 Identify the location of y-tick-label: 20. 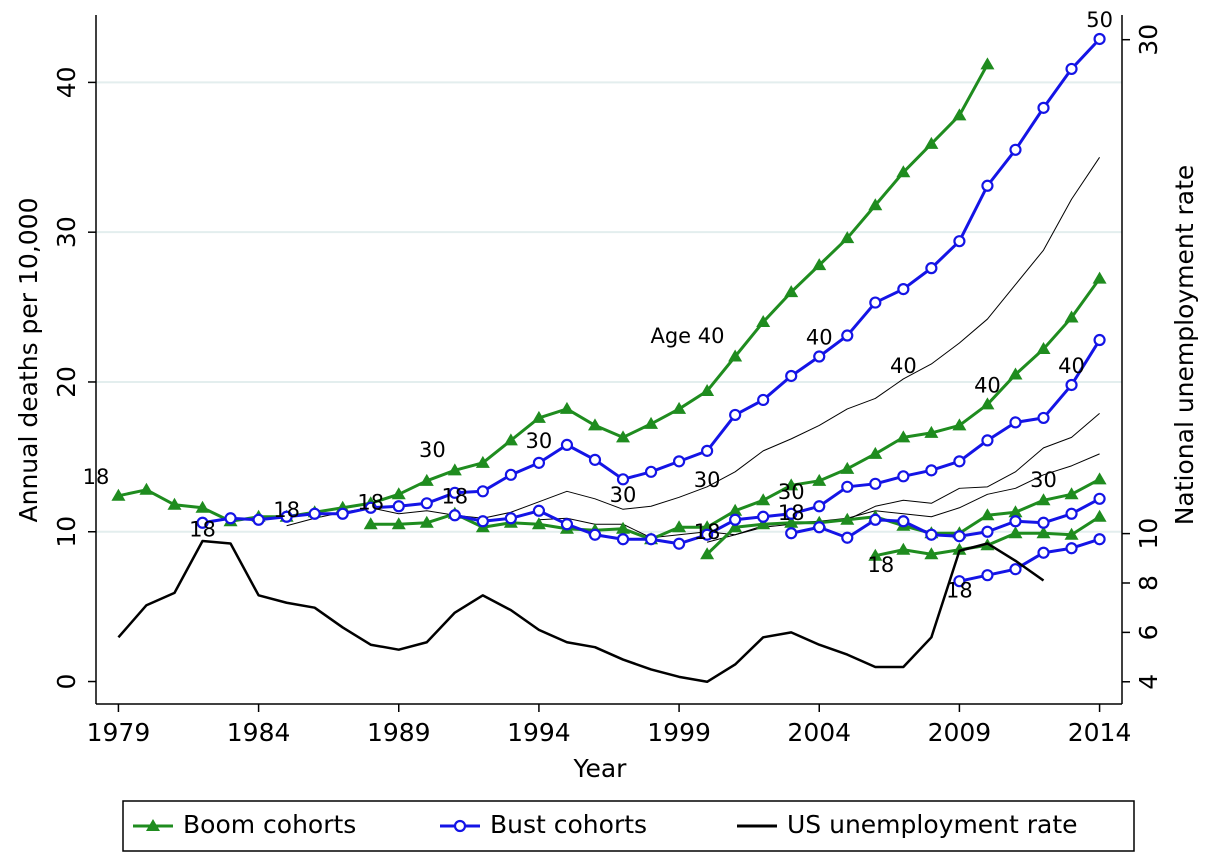
(66, 382).